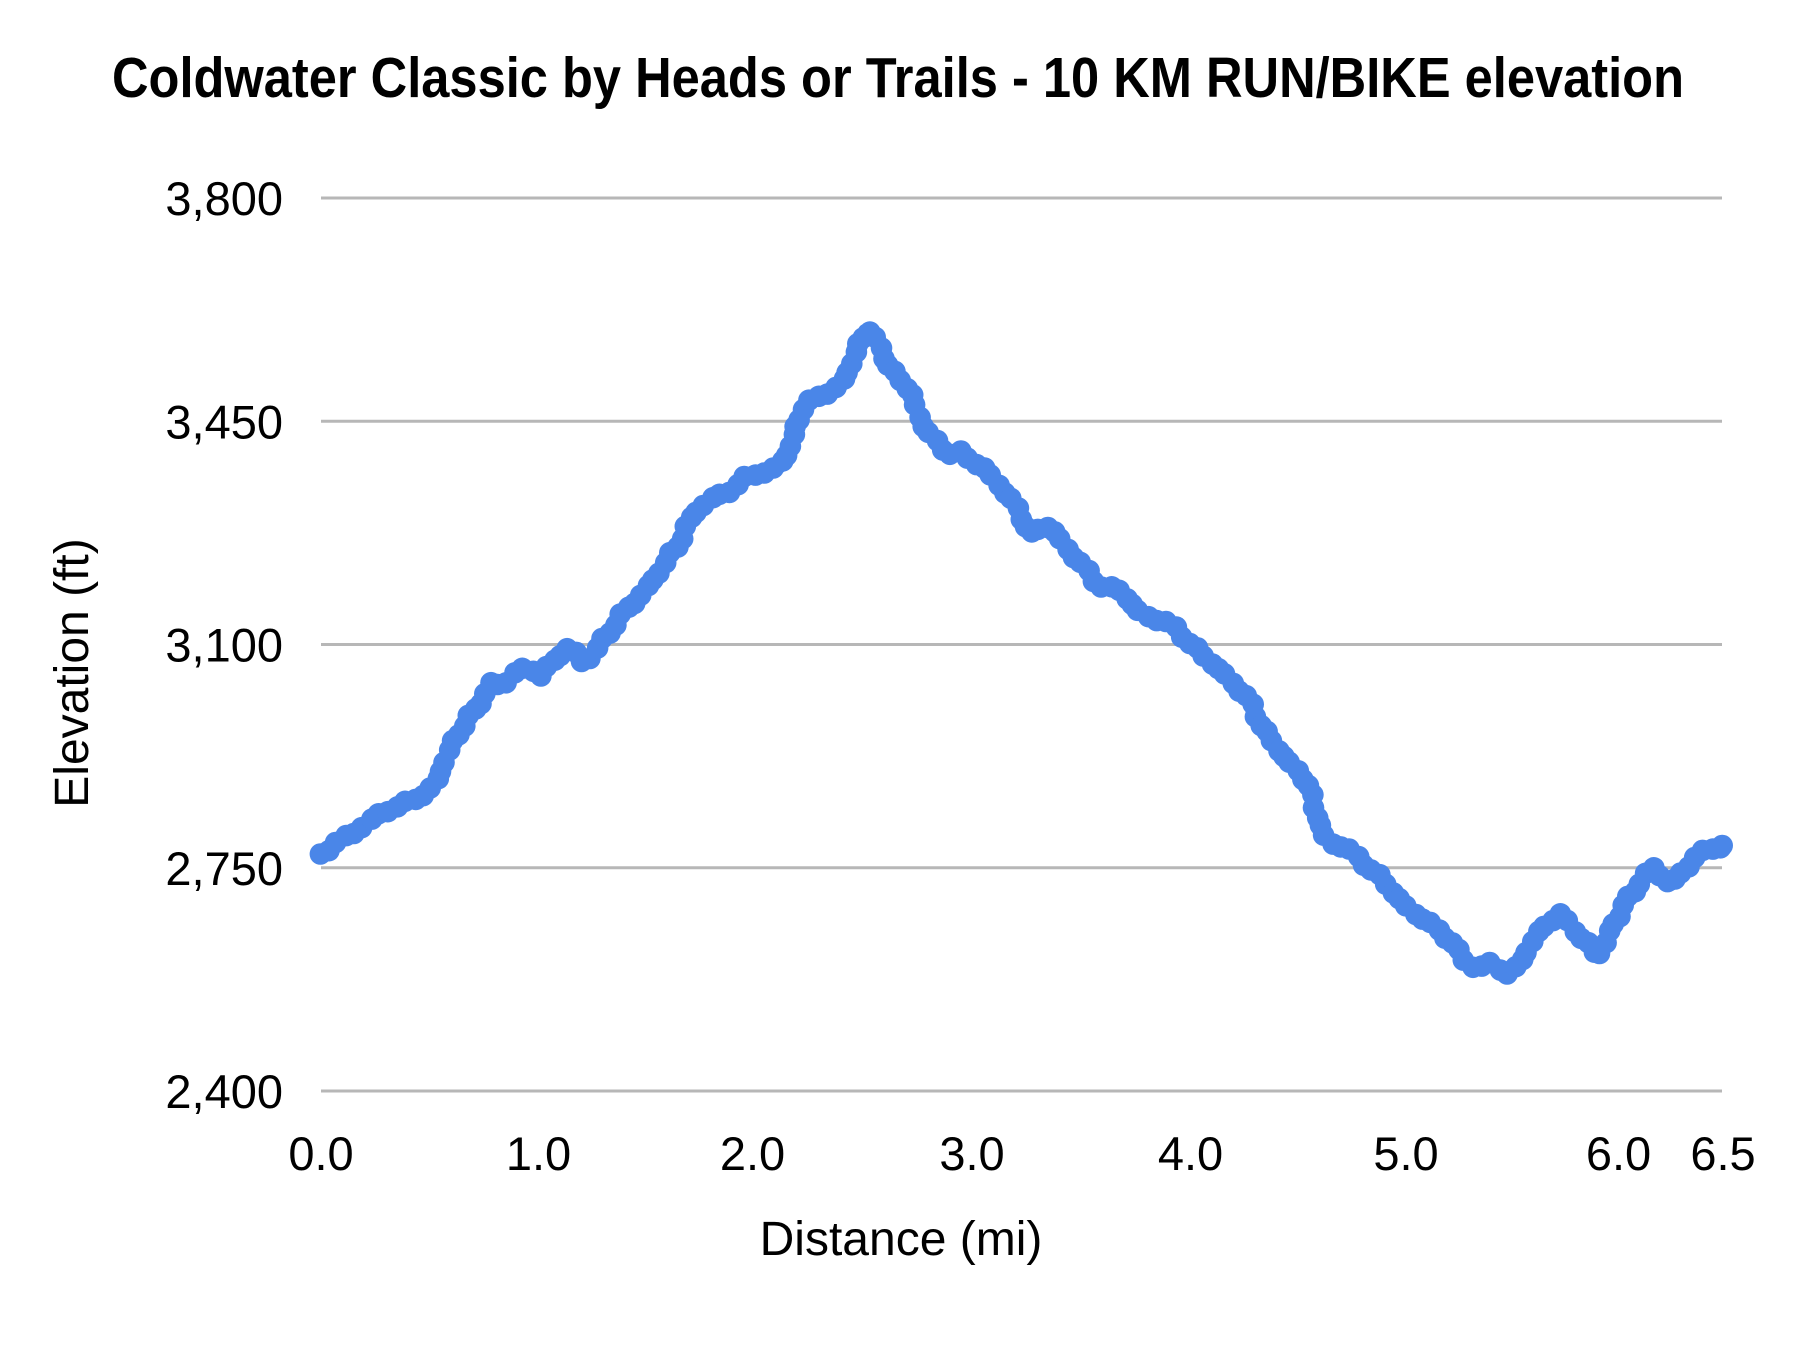 The height and width of the screenshot is (1350, 1800). Describe the element at coordinates (1618, 1153) in the screenshot. I see `svg-text: 6.0` at that location.